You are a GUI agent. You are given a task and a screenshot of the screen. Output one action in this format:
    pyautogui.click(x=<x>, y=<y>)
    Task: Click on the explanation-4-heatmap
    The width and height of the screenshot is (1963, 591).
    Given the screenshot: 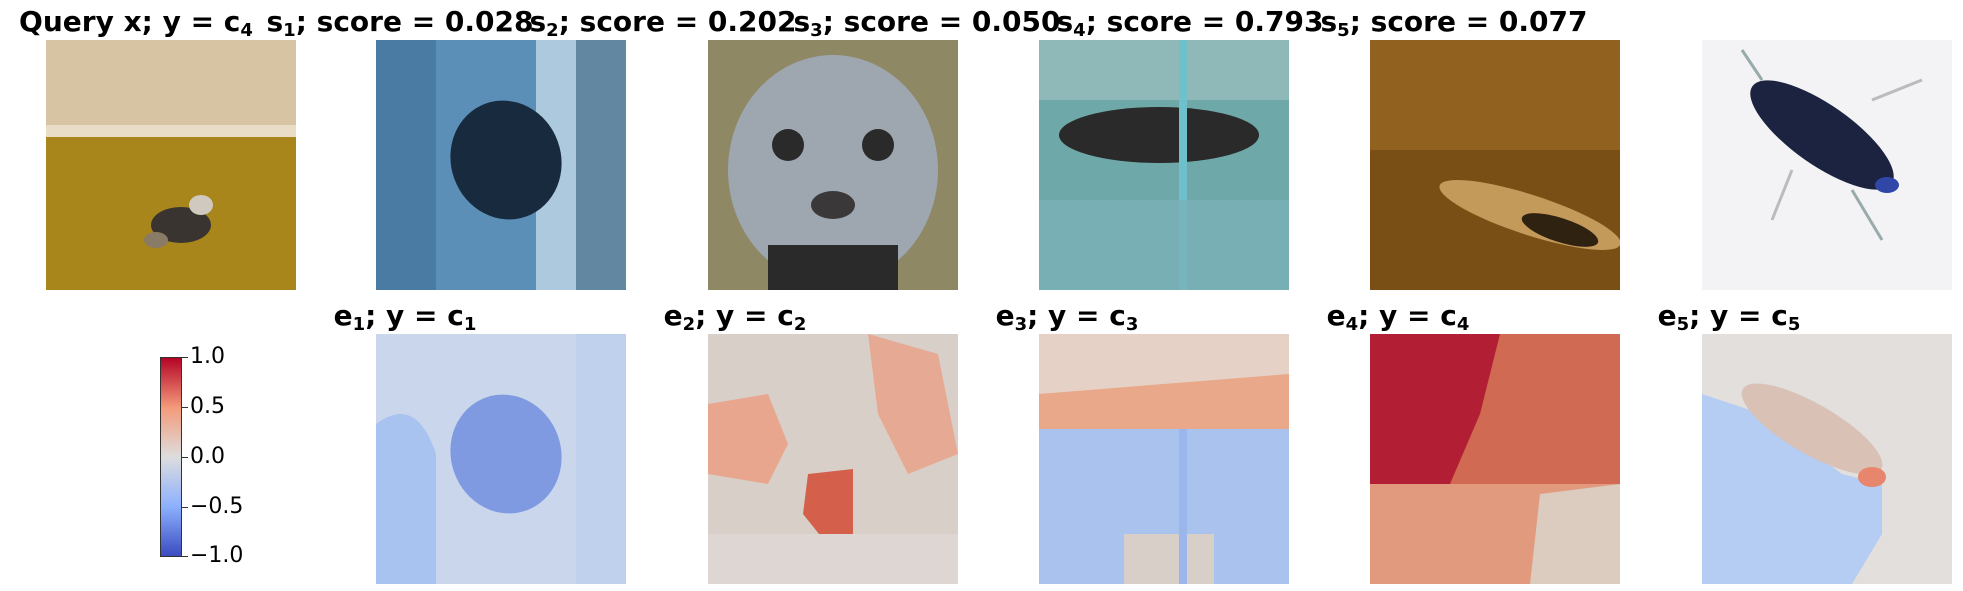 What is the action you would take?
    pyautogui.click(x=1495, y=459)
    